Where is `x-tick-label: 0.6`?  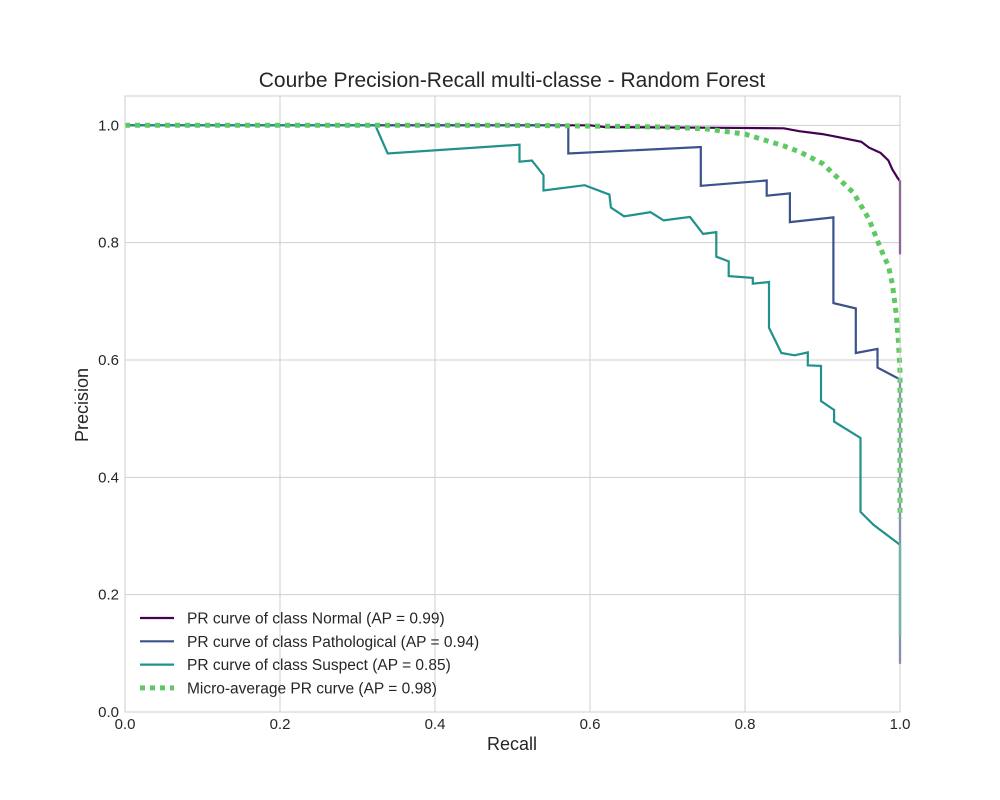
x-tick-label: 0.6 is located at coordinates (590, 724).